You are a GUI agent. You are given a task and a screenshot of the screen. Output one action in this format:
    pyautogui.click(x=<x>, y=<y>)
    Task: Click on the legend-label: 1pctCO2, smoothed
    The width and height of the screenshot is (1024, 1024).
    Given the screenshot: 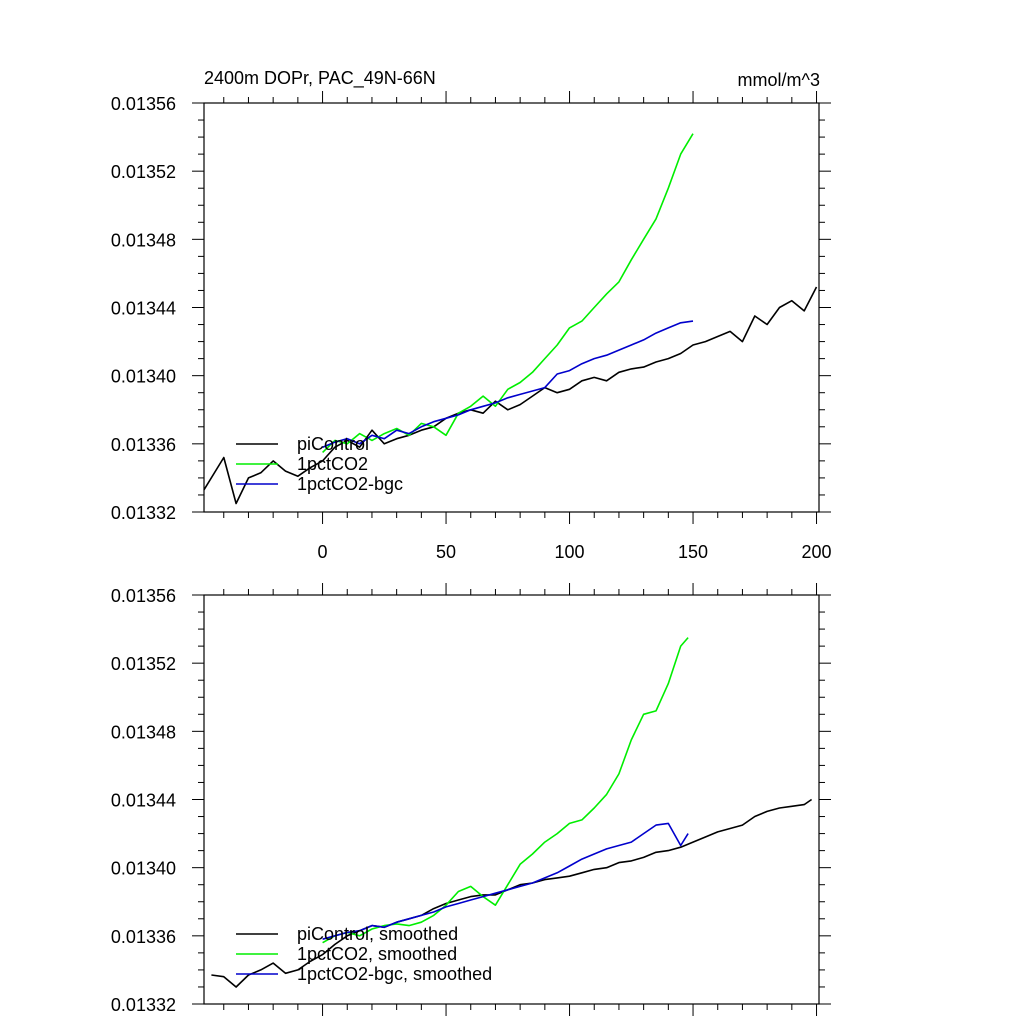 What is the action you would take?
    pyautogui.click(x=377, y=954)
    